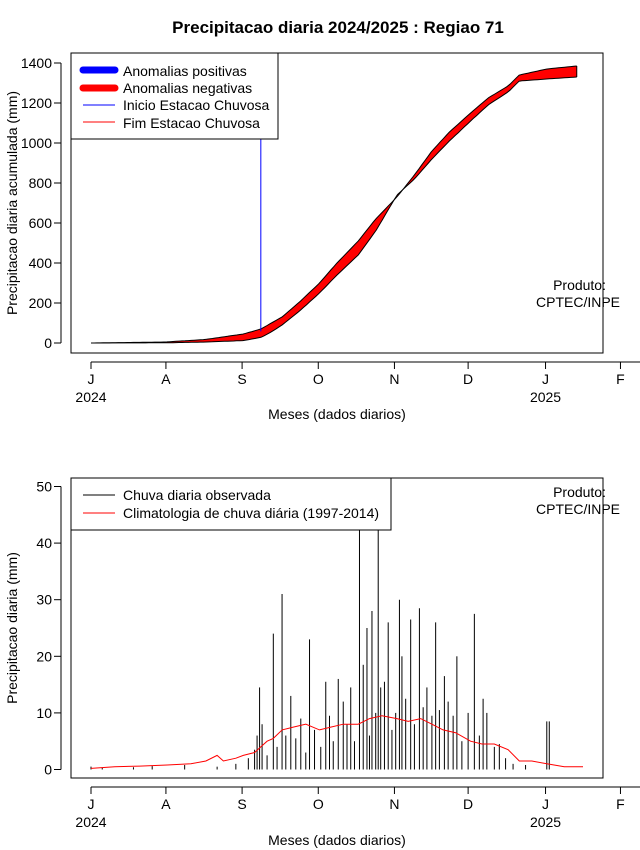 This screenshot has height=850, width=640. What do you see at coordinates (41, 263) in the screenshot?
I see `y-tick-label: 400` at bounding box center [41, 263].